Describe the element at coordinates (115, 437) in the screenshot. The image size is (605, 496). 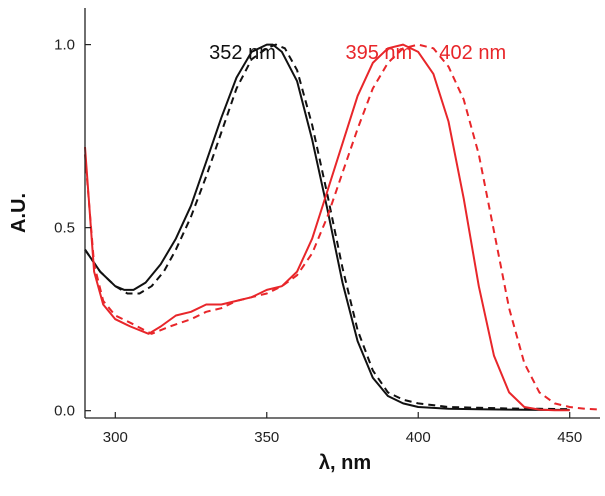
I see `x-tick-label: 300` at that location.